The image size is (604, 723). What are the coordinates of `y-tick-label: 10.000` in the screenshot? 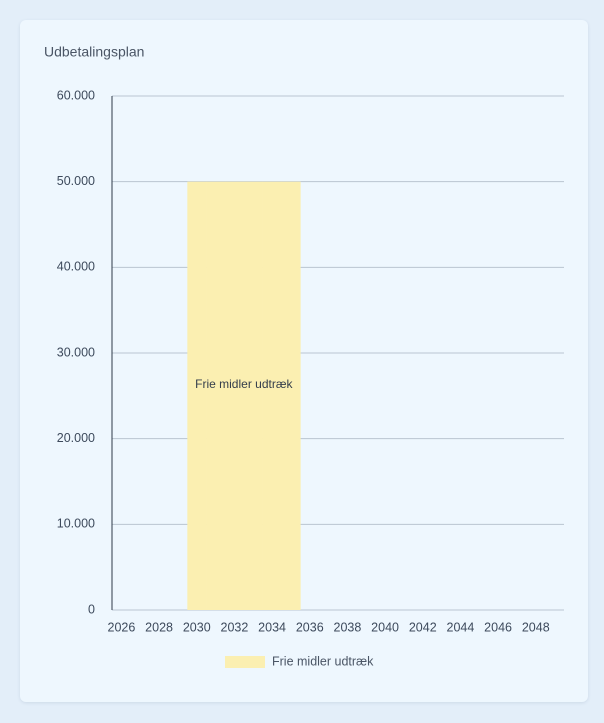 It's located at (76, 524).